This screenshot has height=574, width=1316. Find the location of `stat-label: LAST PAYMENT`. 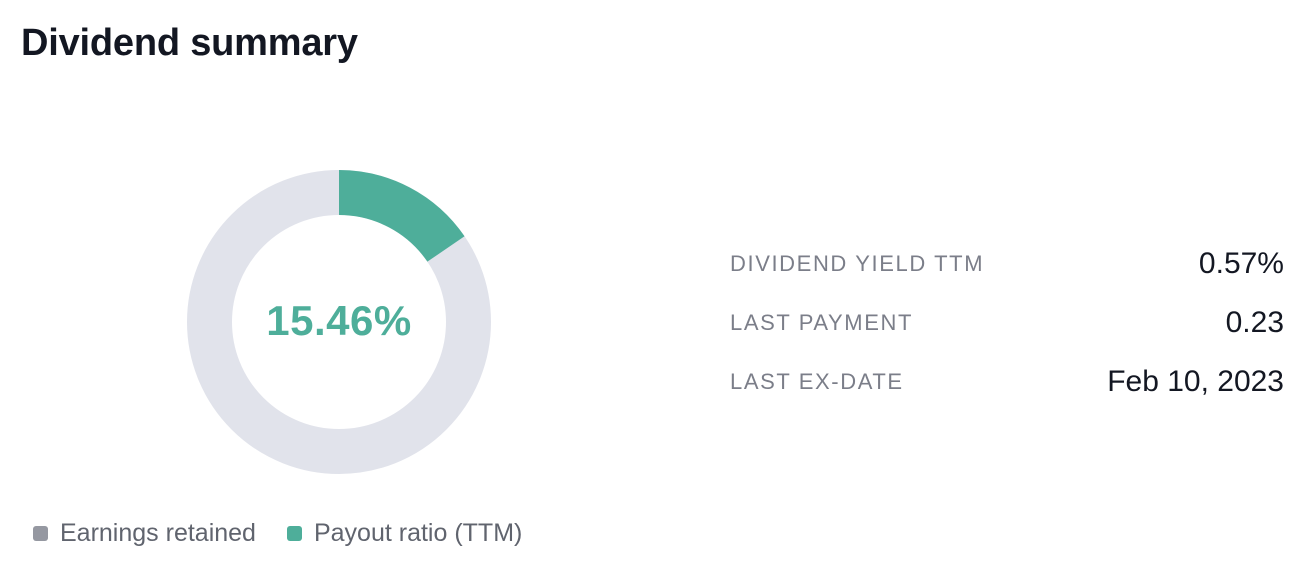

stat-label: LAST PAYMENT is located at coordinates (822, 322).